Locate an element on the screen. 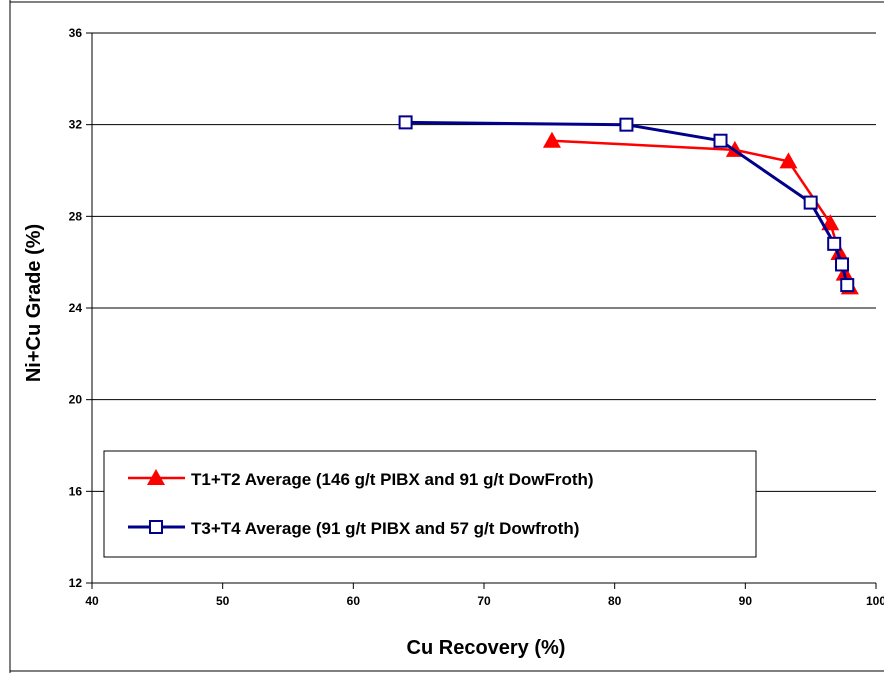  y-tick-label-12: 12 is located at coordinates (76, 583).